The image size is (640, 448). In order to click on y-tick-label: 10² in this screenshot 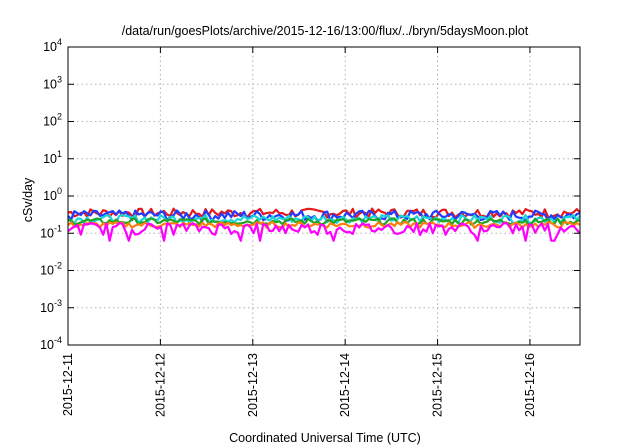, I will do `click(52, 120)`.